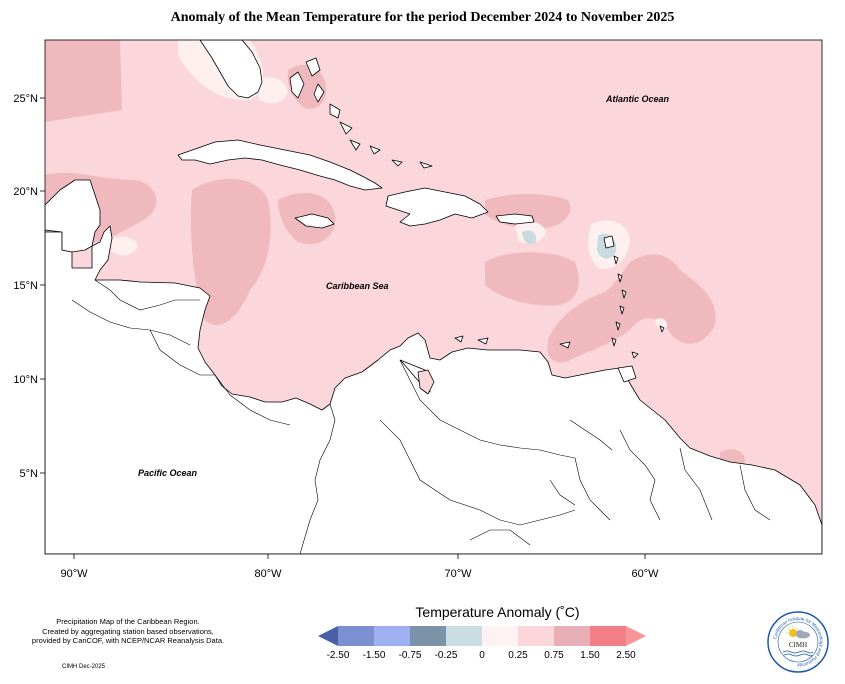  Describe the element at coordinates (437, 207) in the screenshot. I see `land-hispaniola` at that location.